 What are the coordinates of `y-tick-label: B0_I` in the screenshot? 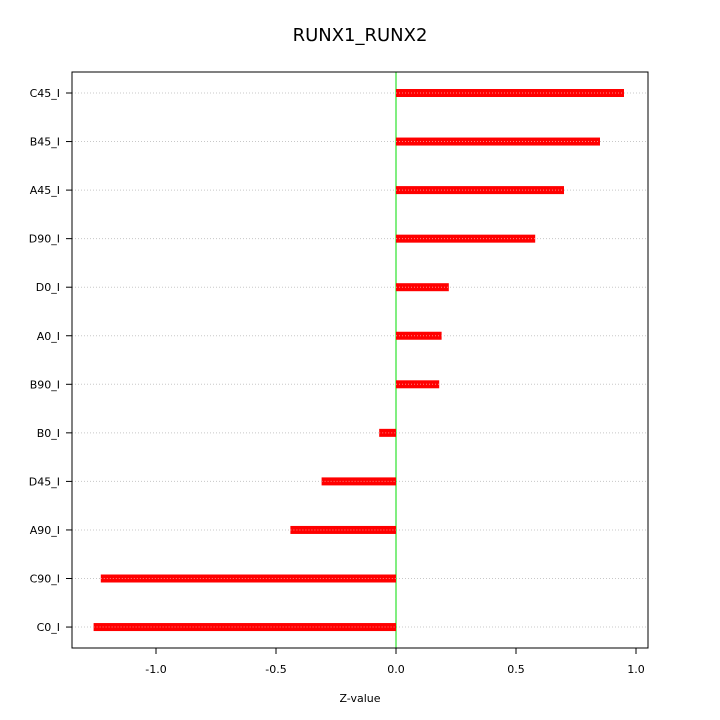 It's located at (48, 433).